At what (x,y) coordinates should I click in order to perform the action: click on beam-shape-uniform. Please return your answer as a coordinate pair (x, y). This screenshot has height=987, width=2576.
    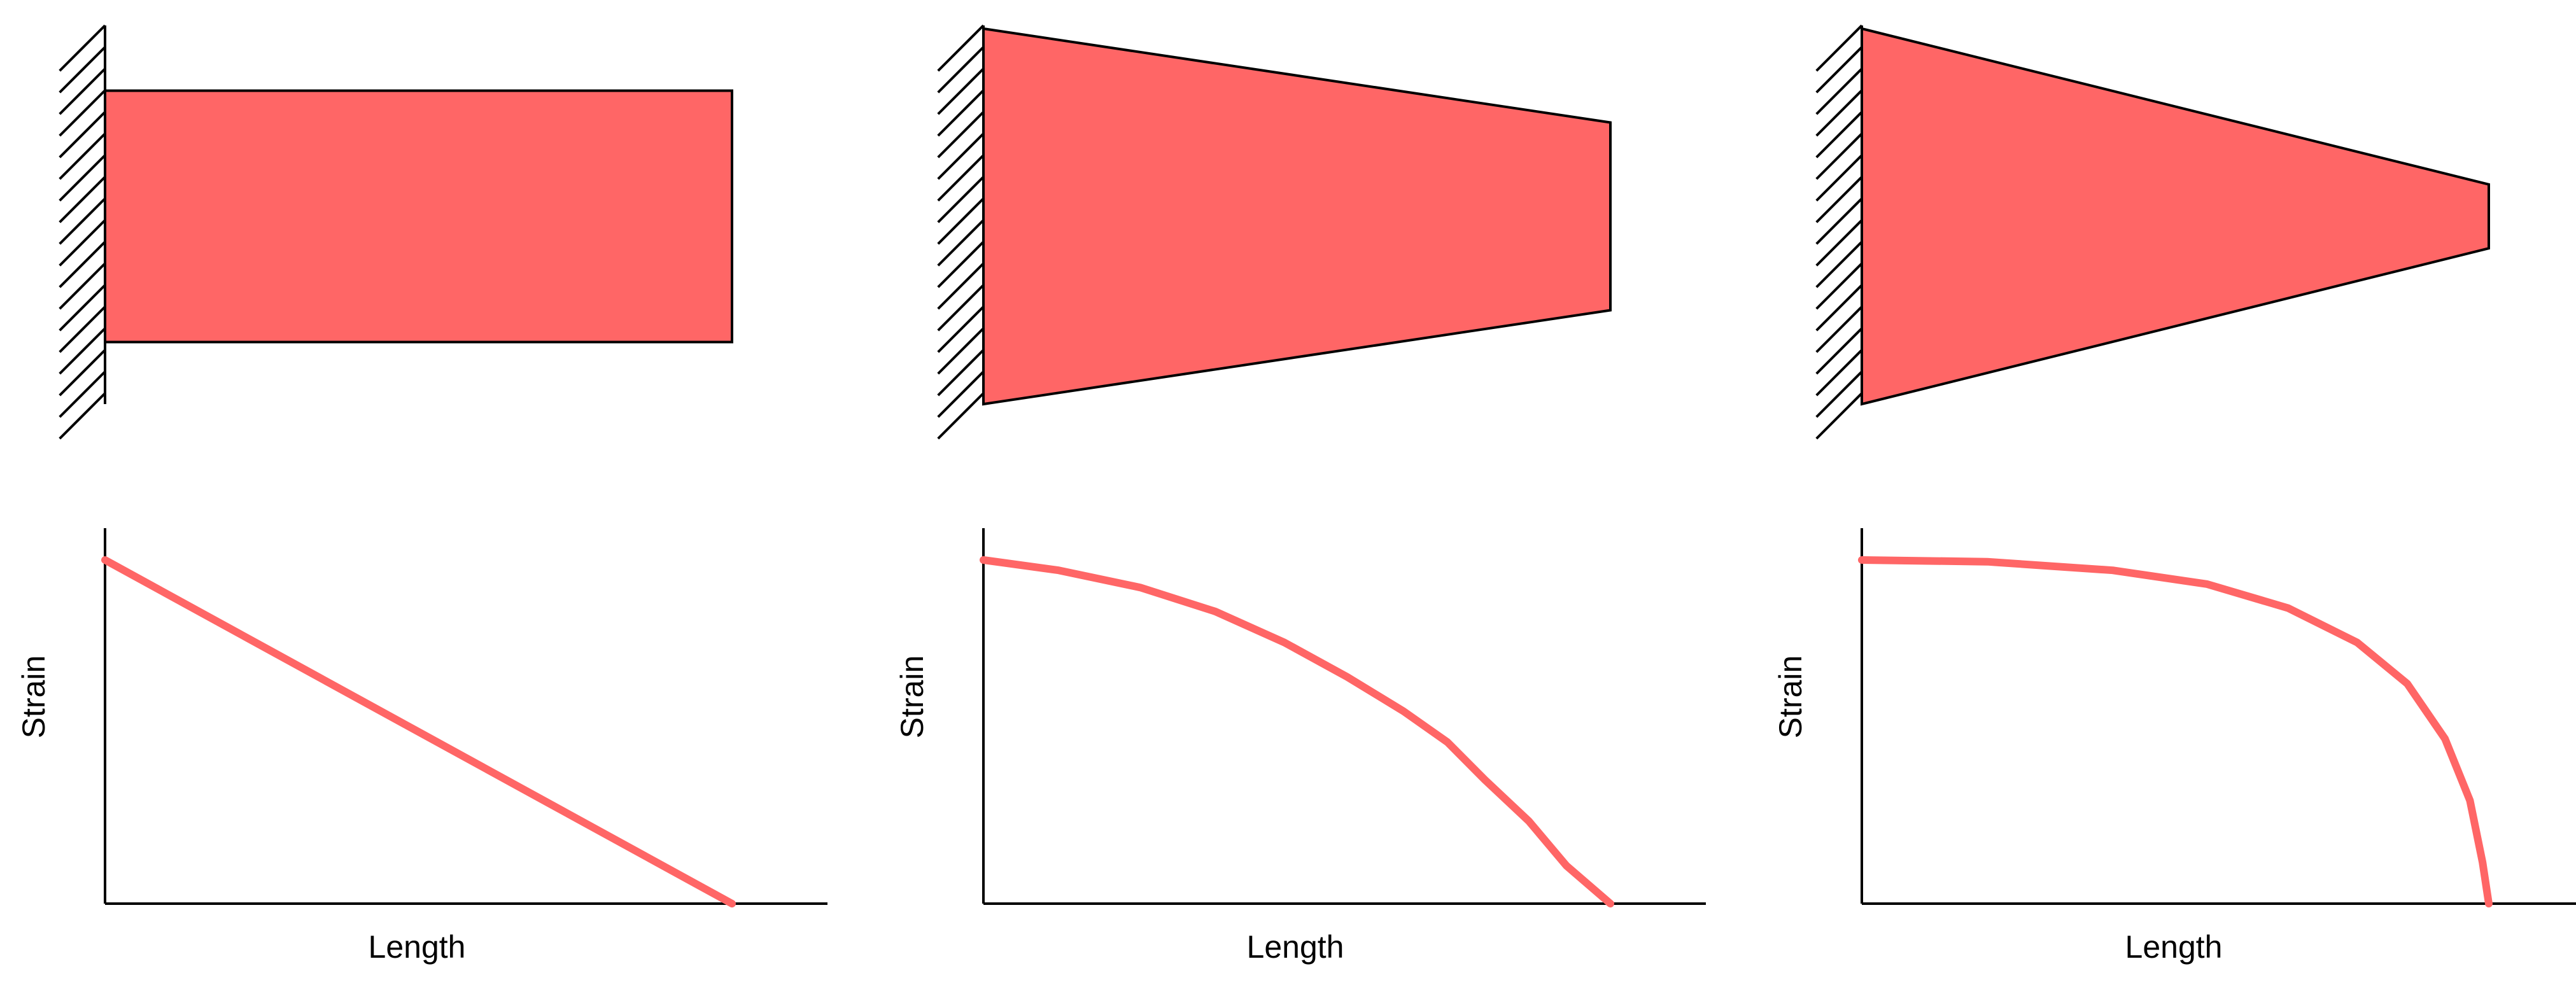
    Looking at the image, I should click on (419, 216).